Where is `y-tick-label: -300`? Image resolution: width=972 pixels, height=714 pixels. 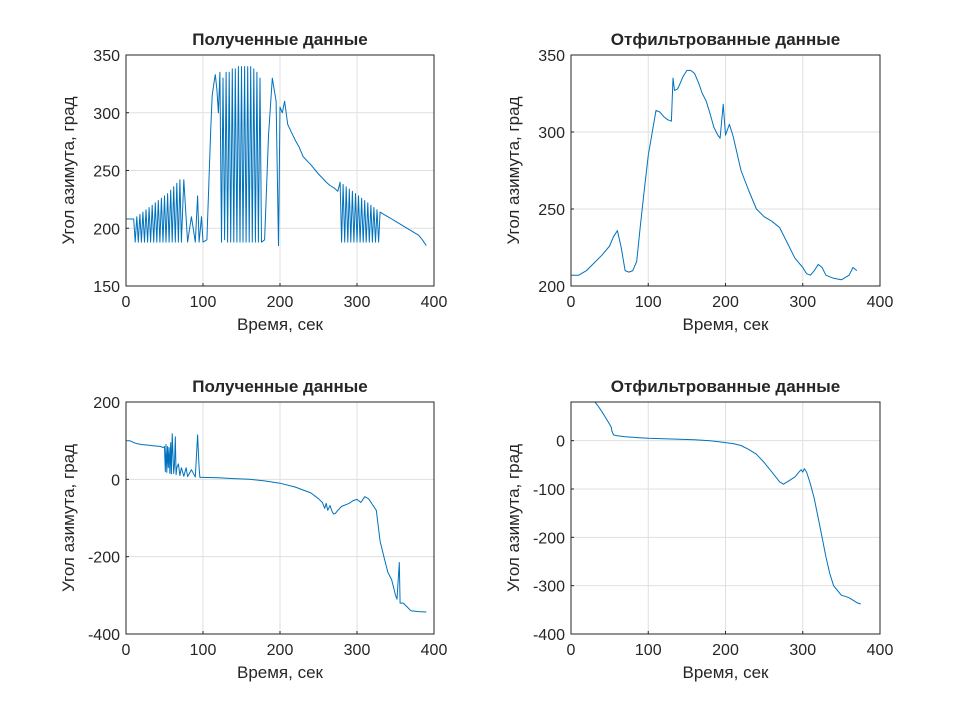
y-tick-label: -300 is located at coordinates (549, 587).